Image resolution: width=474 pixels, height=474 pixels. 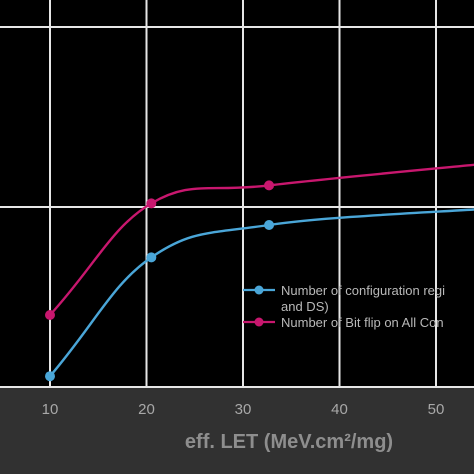 I want to click on x-tick-label-40: 40, so click(x=339, y=409).